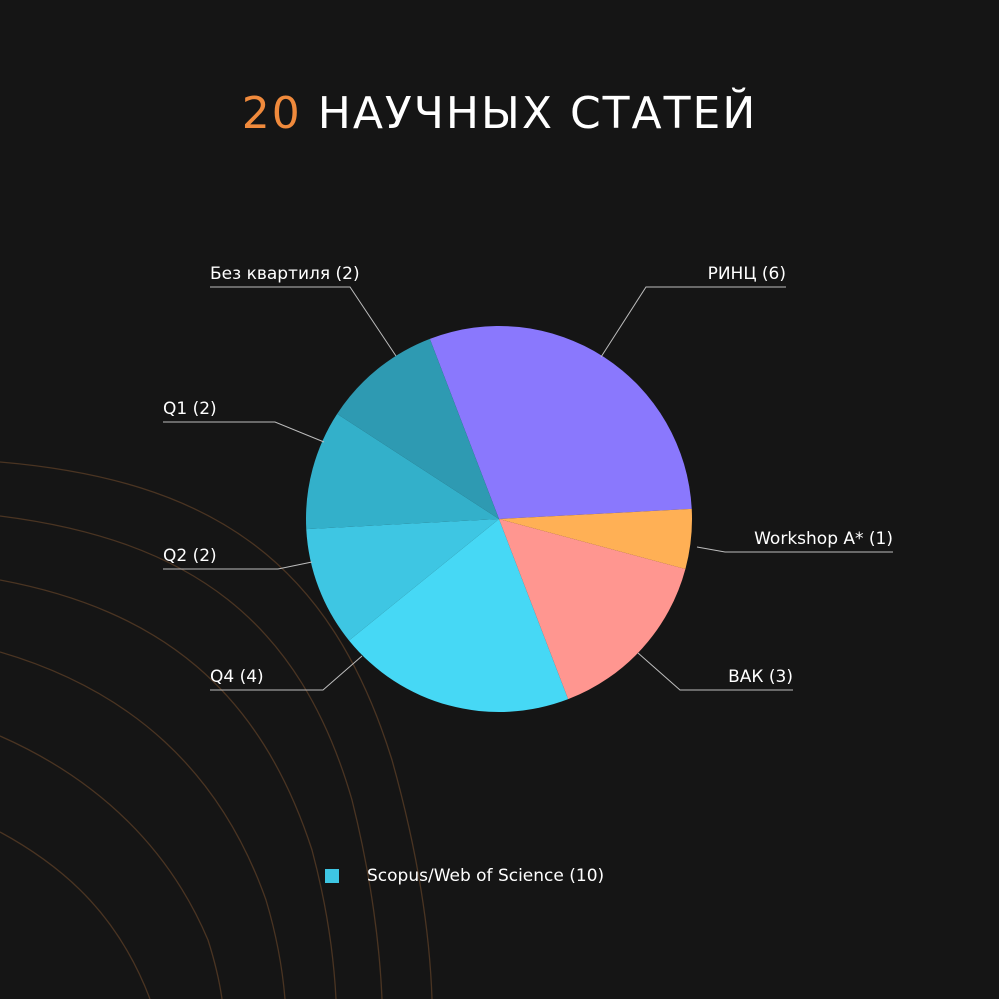 This screenshot has width=999, height=999. What do you see at coordinates (190, 409) in the screenshot?
I see `slice-label-3: Q1 (2)` at bounding box center [190, 409].